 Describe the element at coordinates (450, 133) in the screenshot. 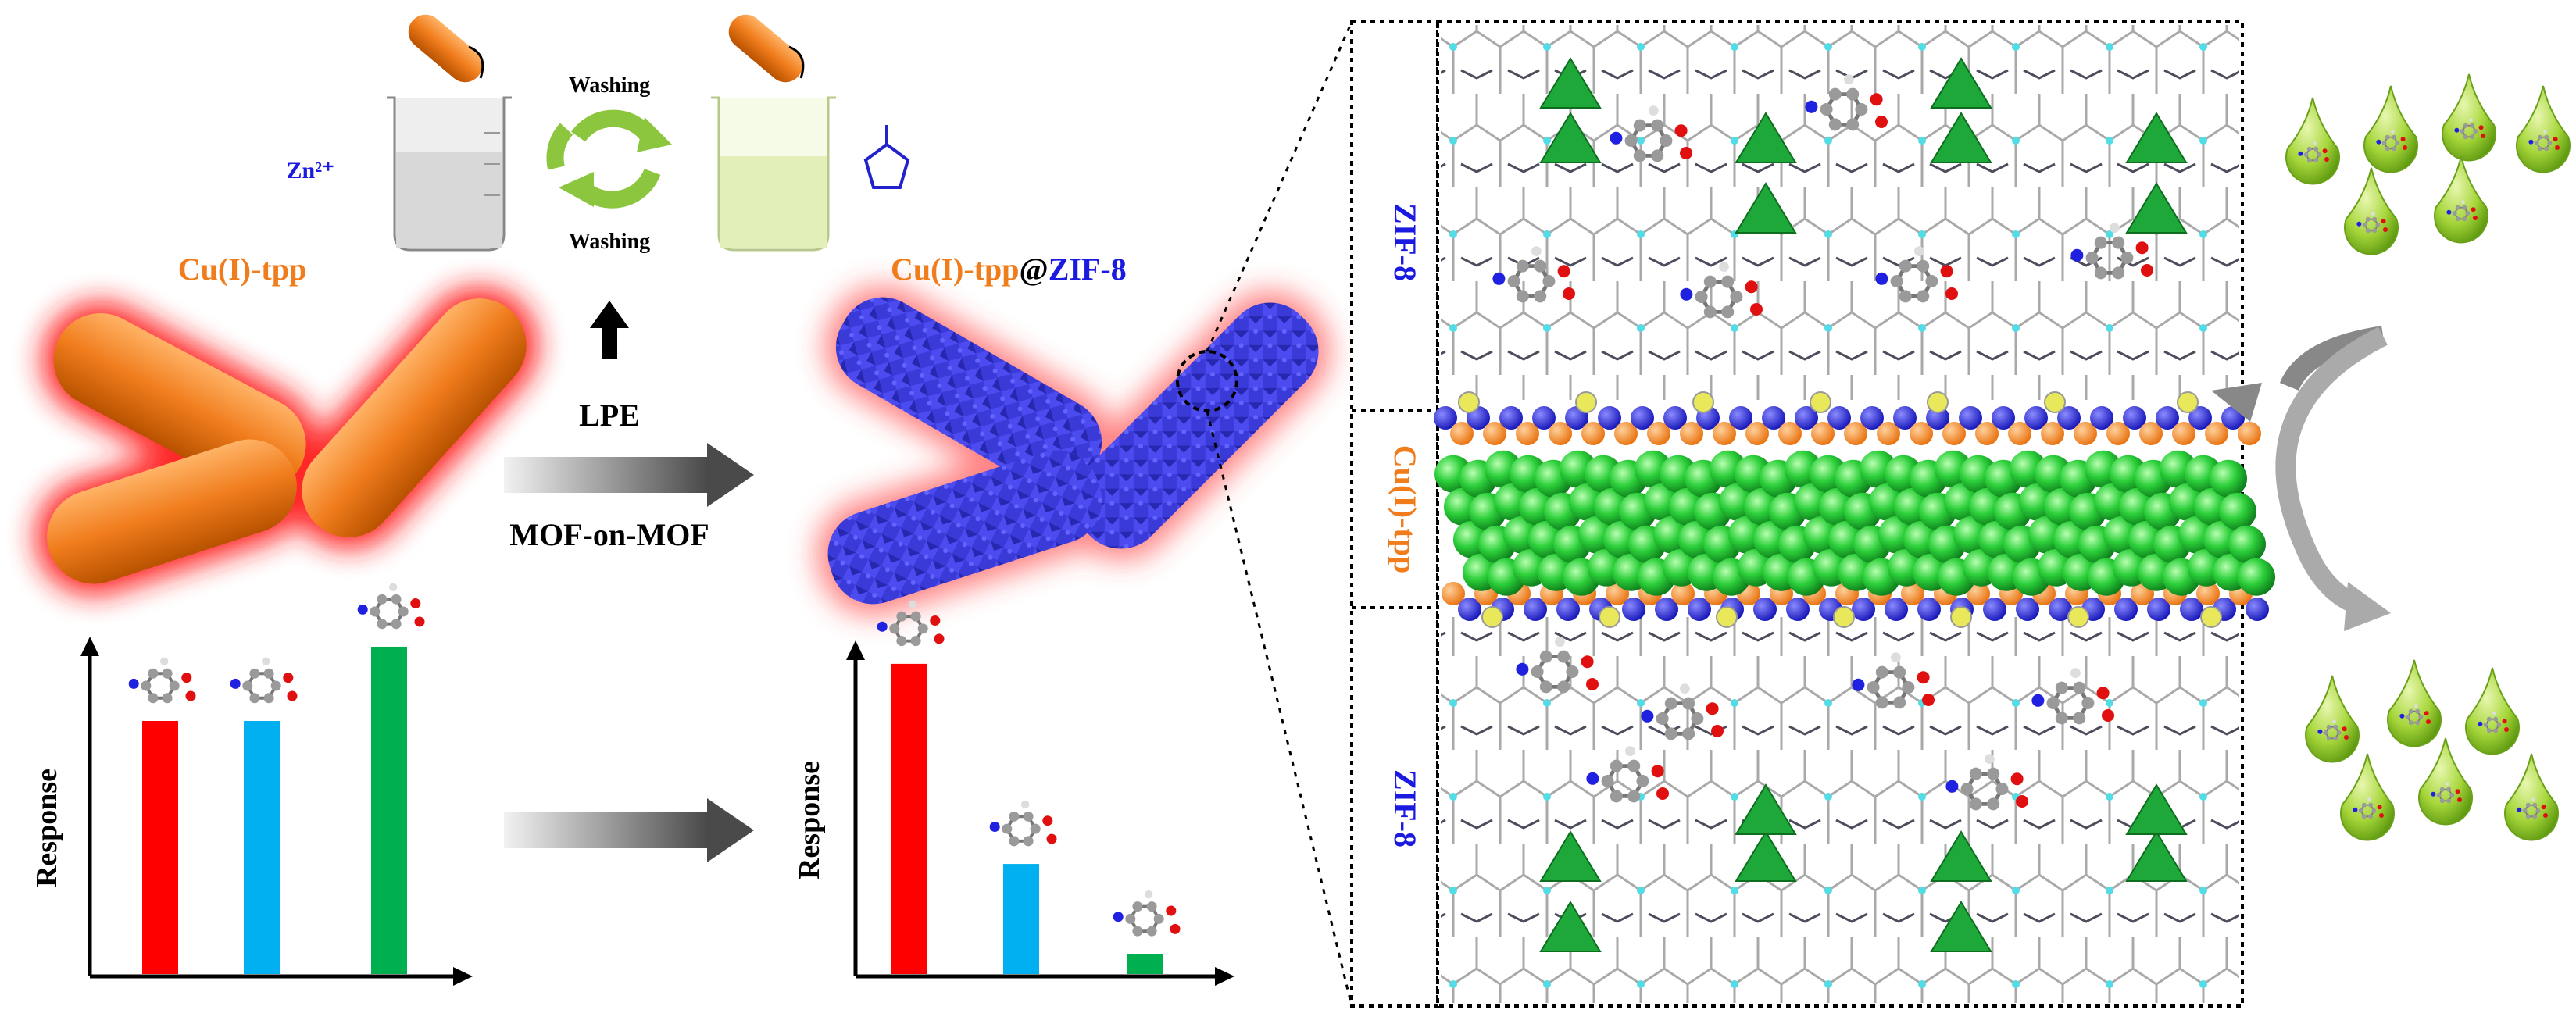

I see `beaker-zn-icon` at that location.